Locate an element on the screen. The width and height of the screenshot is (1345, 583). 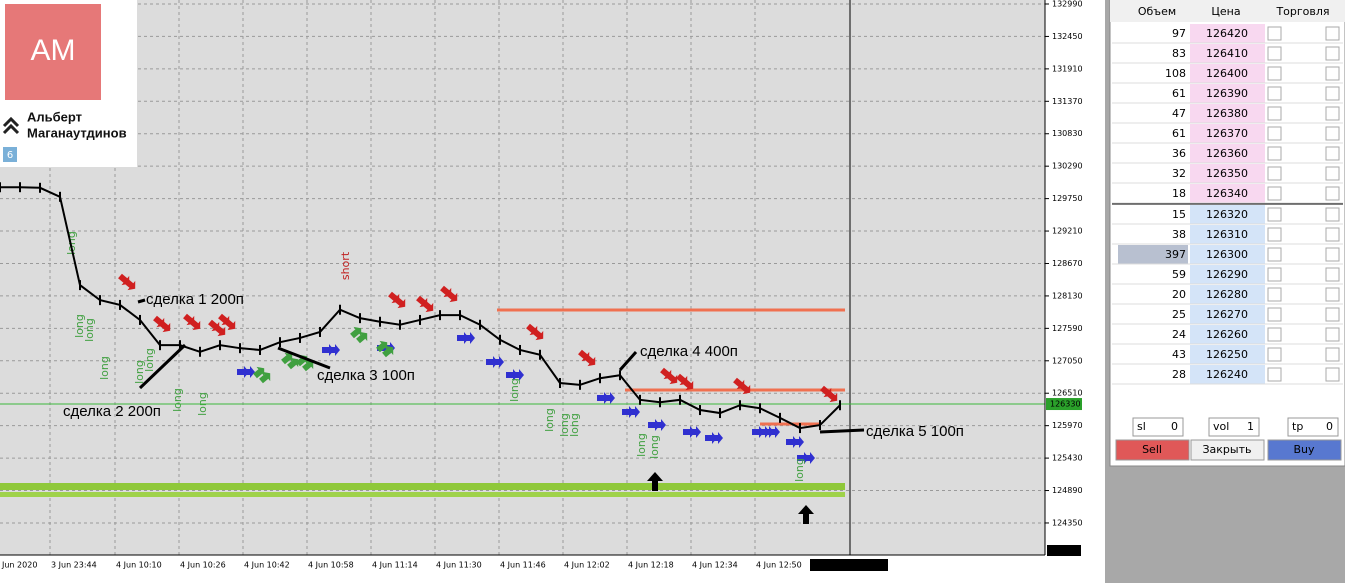
time-label: 3 Jun 23:44 is located at coordinates (74, 565).